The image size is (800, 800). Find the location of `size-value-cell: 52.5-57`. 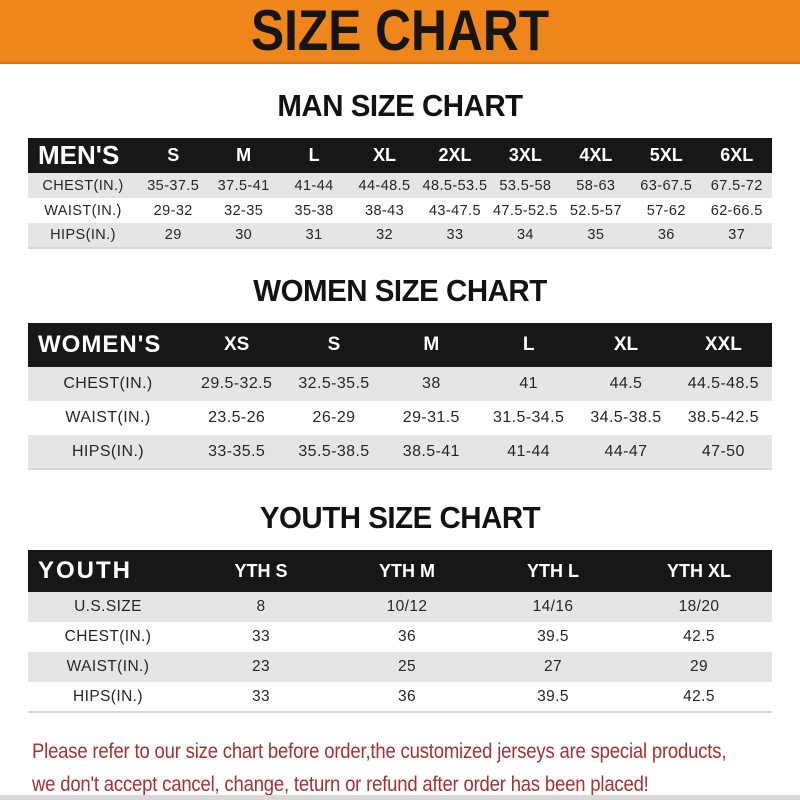

size-value-cell: 52.5-57 is located at coordinates (595, 210).